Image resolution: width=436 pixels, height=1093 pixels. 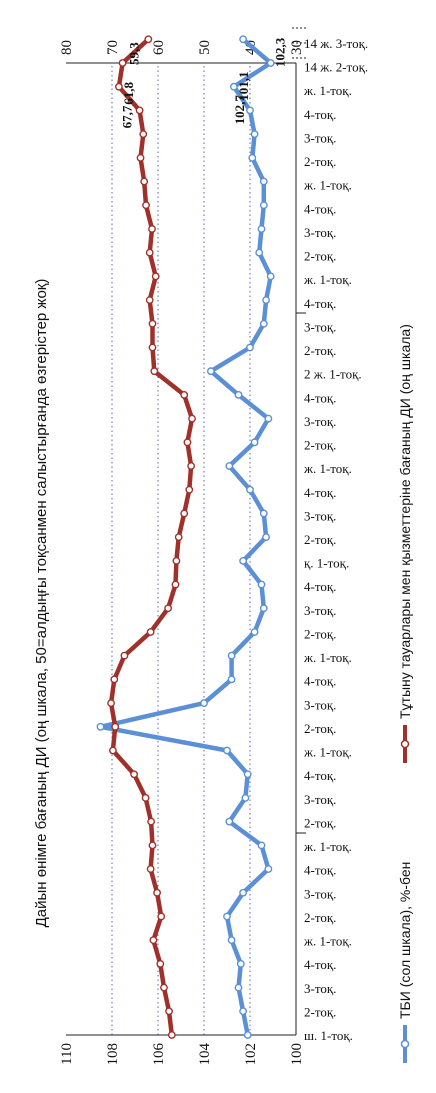 I want to click on left-axis-tick-label: 100, so click(x=297, y=1054).